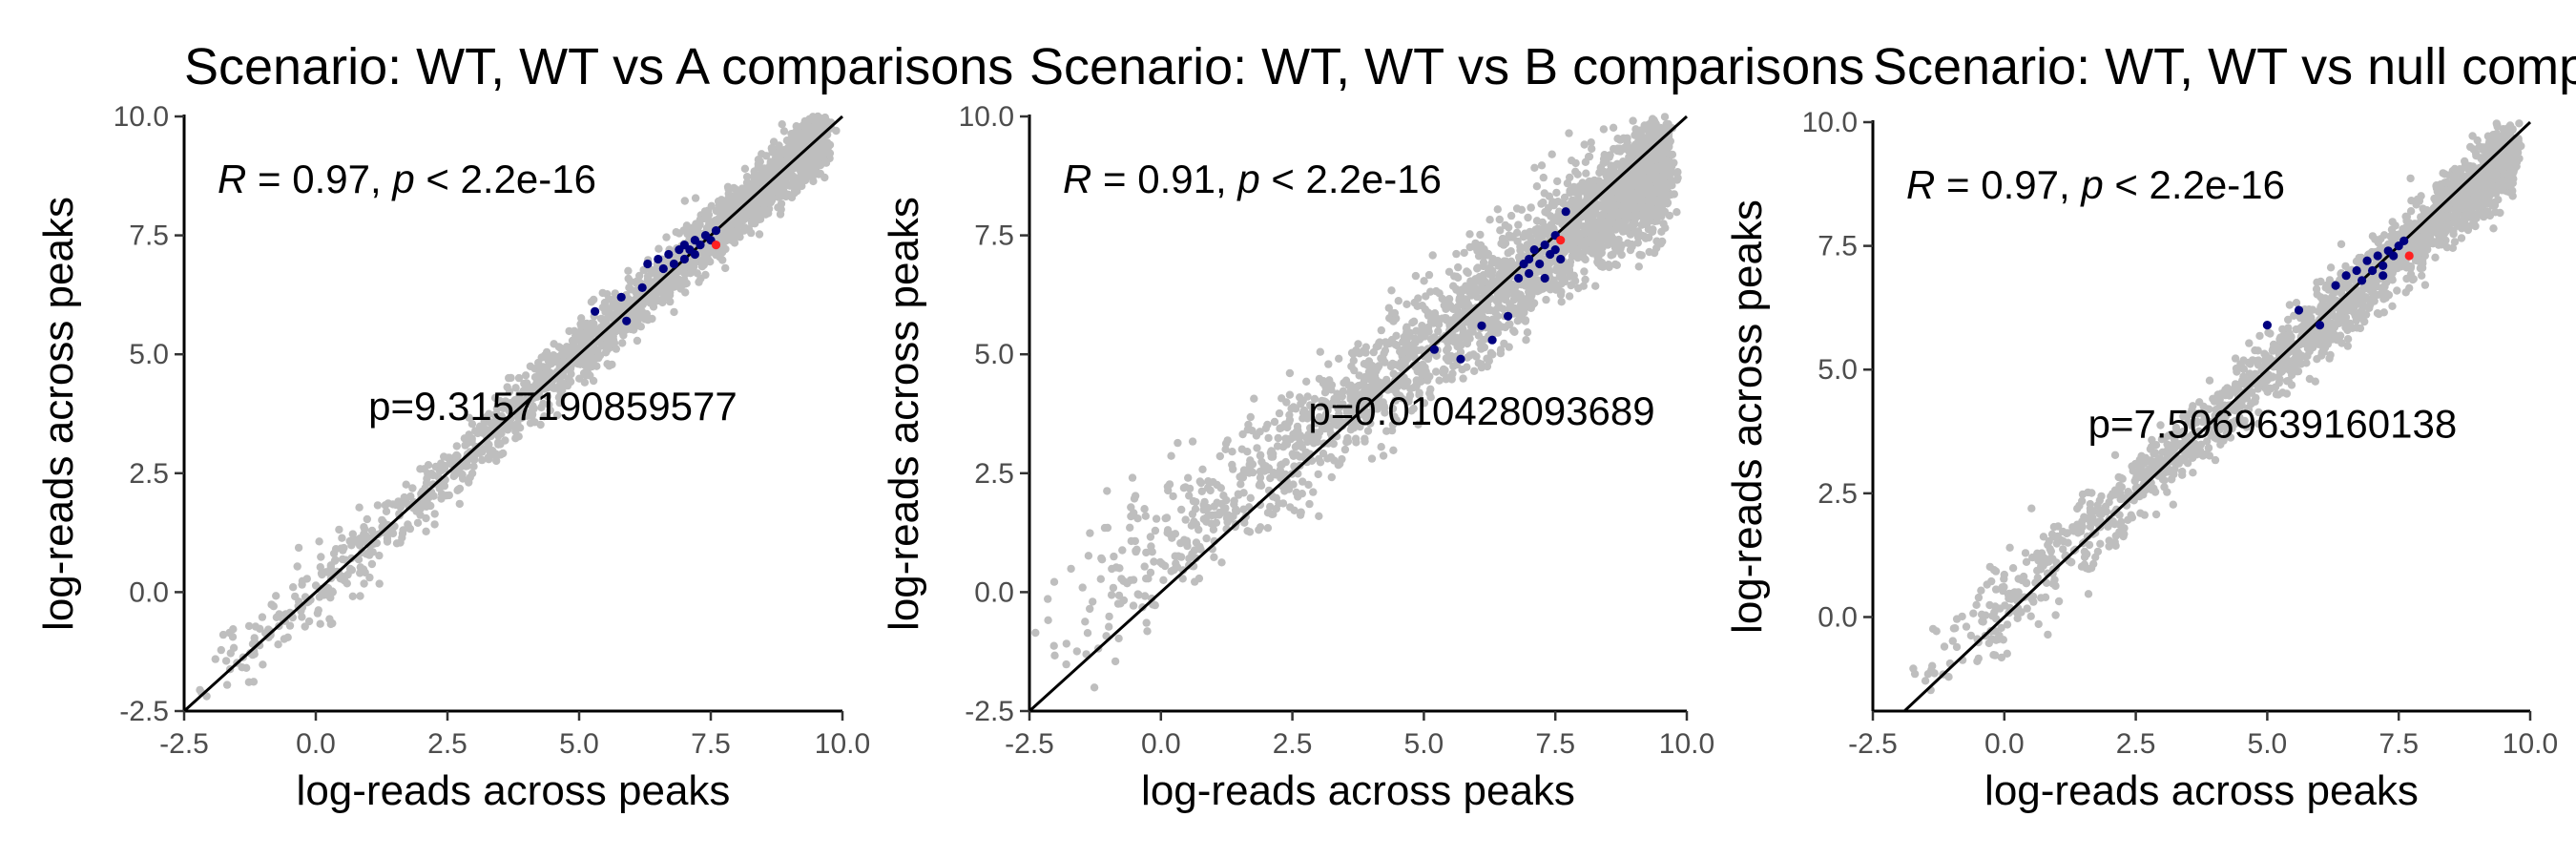 The image size is (2576, 859). What do you see at coordinates (141, 117) in the screenshot?
I see `y-tick-label: 10.0` at bounding box center [141, 117].